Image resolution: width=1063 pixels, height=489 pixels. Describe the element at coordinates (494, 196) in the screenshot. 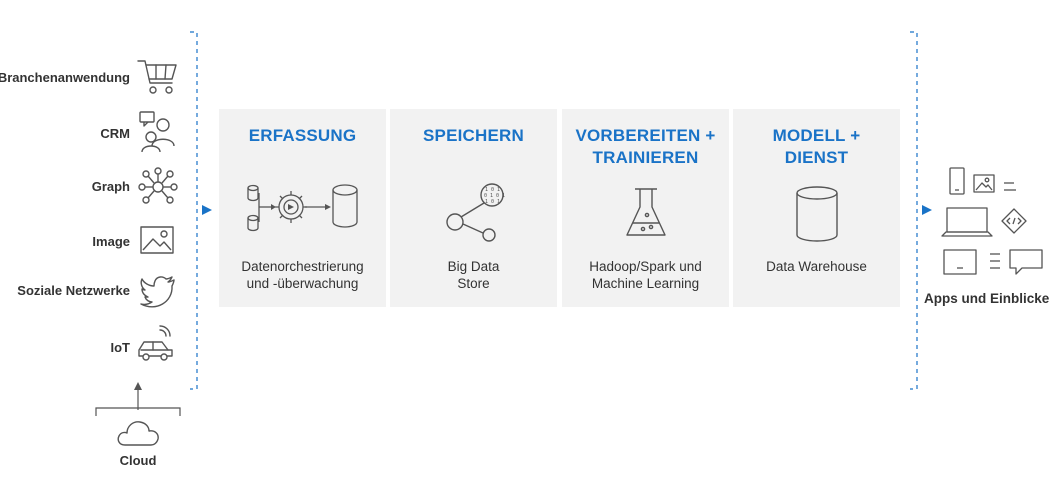

I see `svg-text: 0 1 0 1` at that location.